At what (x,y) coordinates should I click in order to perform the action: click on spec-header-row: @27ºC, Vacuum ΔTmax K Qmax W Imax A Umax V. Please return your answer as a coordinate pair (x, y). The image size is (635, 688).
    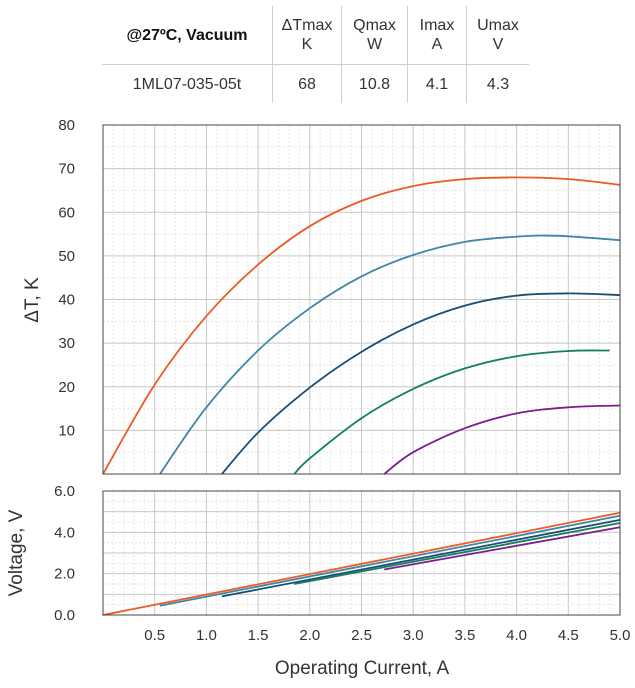
    Looking at the image, I should click on (315, 35).